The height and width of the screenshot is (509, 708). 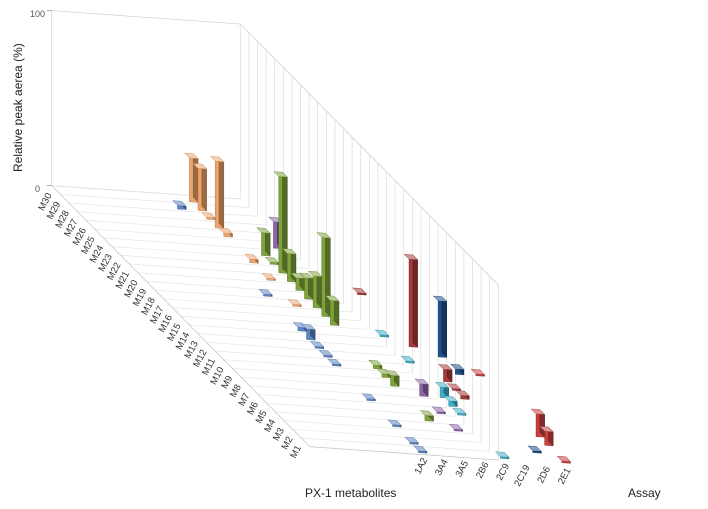 I want to click on bar-M14-1A2, so click(x=308, y=332).